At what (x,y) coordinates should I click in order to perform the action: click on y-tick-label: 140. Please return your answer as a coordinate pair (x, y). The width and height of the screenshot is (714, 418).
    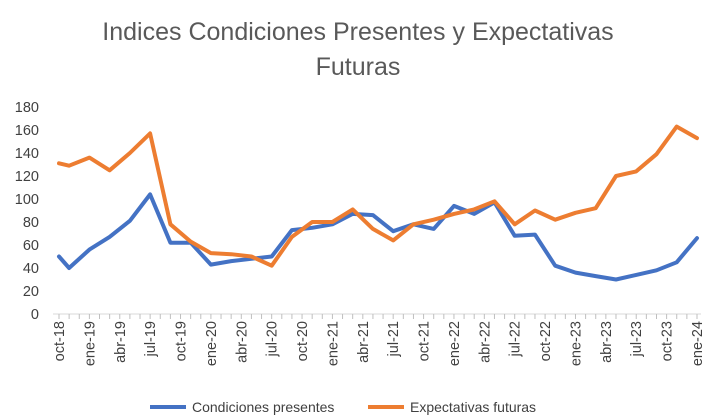
    Looking at the image, I should click on (27, 154).